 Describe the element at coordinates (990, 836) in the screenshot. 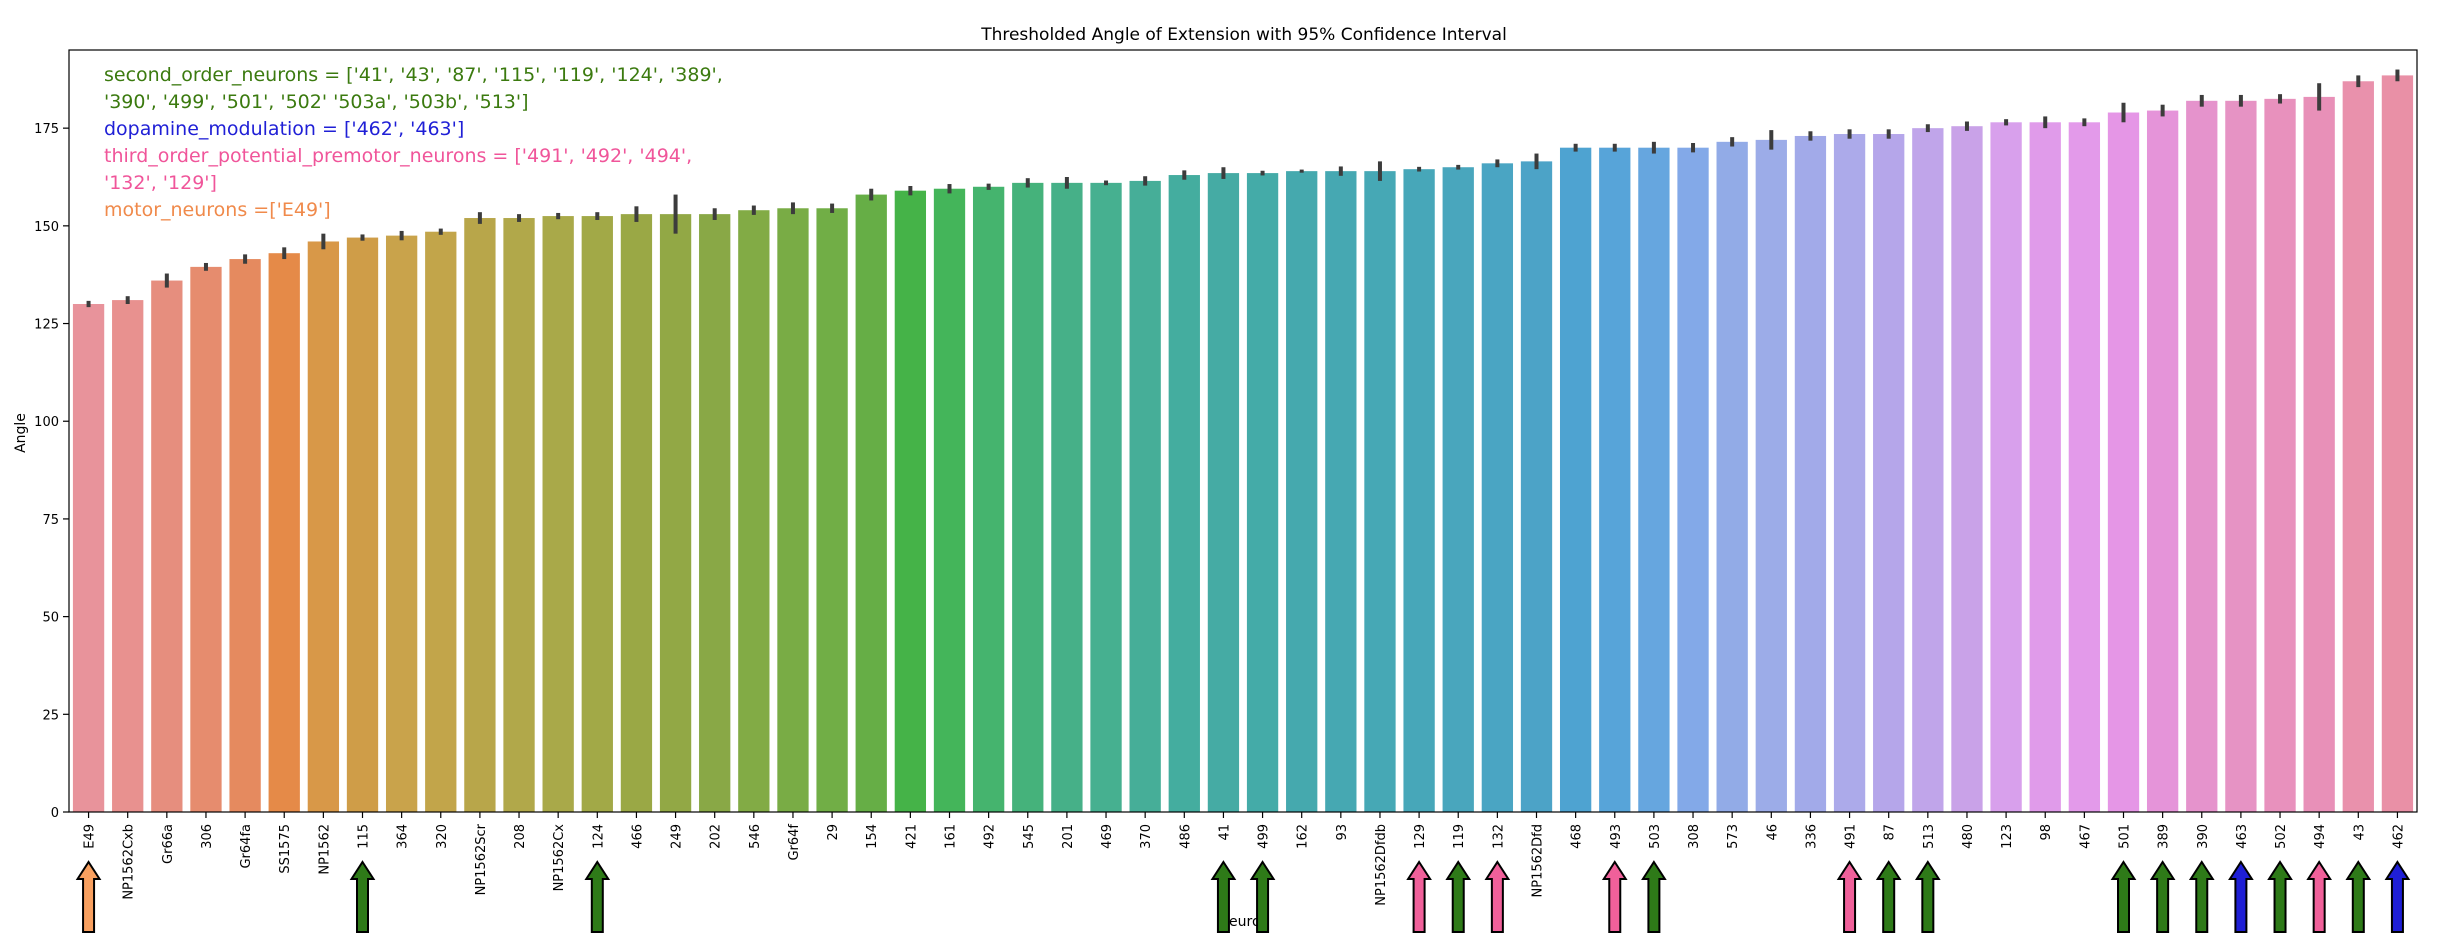

I see `x-tick-label: 492` at that location.